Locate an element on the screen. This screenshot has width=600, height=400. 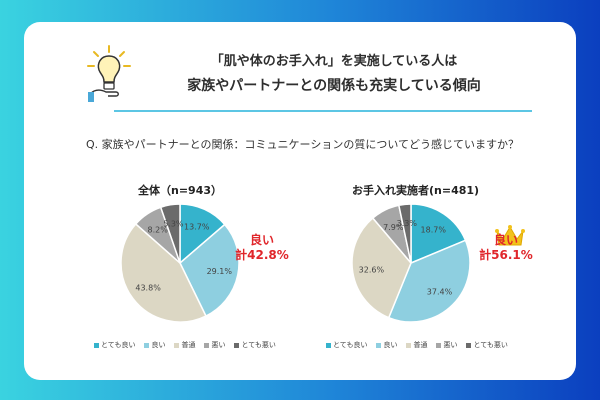
chart-1-callout-total: 計42.8% is located at coordinates (262, 255).